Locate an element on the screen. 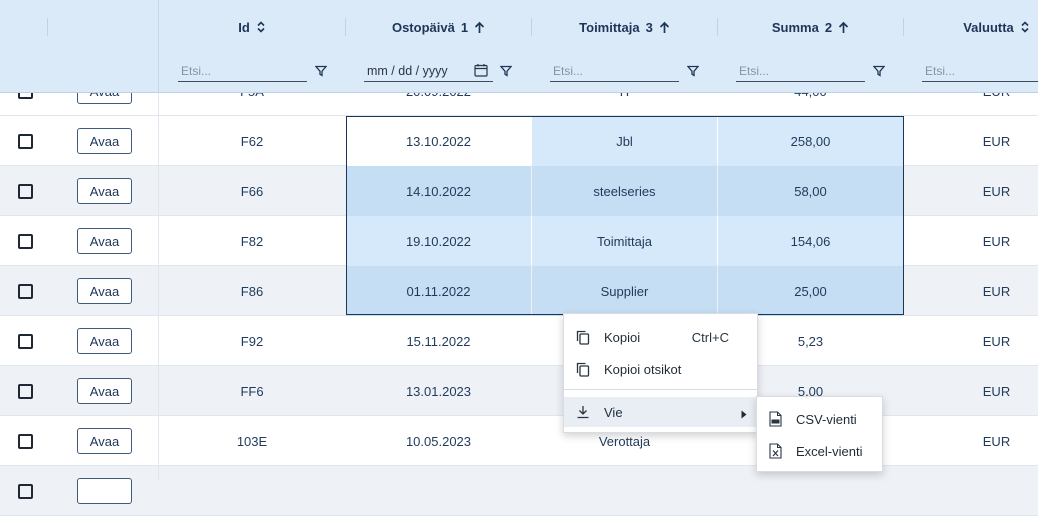 This screenshot has height=516, width=1038. download-icon is located at coordinates (583, 413).